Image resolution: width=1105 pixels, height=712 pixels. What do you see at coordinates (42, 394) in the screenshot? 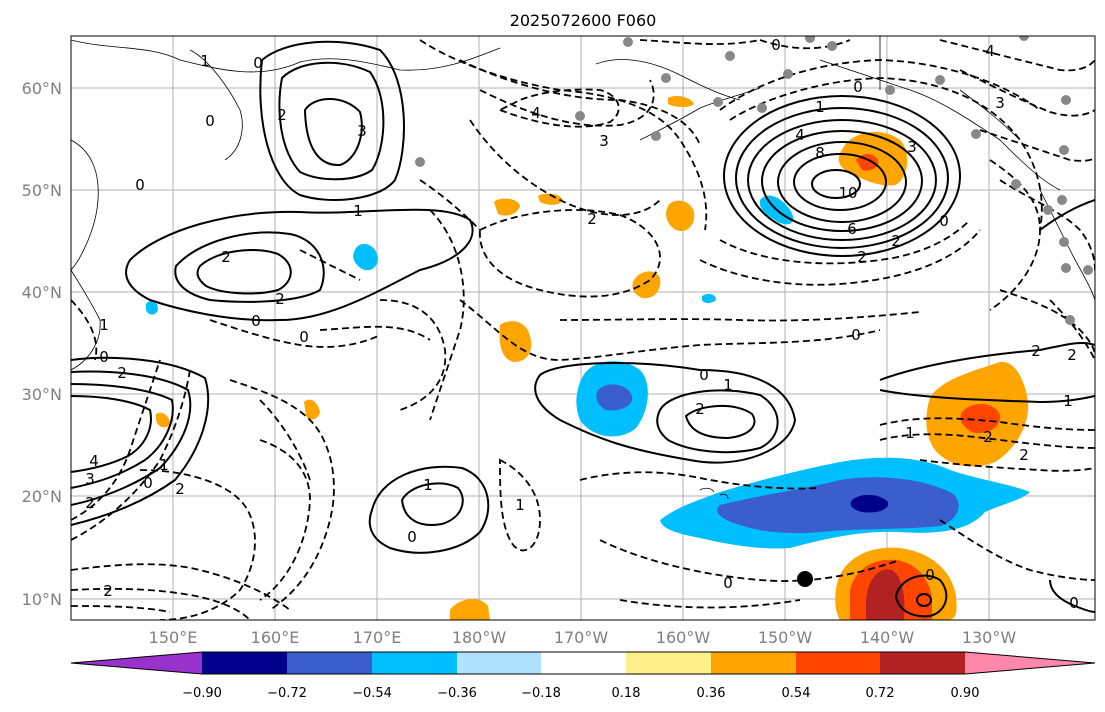
I see `lat-label-30n: 30°N` at bounding box center [42, 394].